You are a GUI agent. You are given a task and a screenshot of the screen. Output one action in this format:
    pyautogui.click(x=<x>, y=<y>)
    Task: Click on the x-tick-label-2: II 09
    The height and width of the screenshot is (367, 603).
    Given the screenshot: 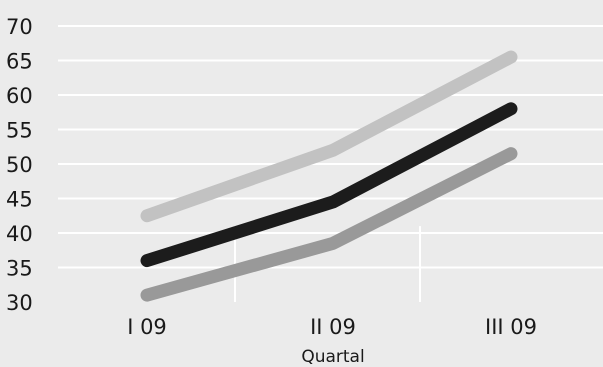 What is the action you would take?
    pyautogui.click(x=333, y=327)
    